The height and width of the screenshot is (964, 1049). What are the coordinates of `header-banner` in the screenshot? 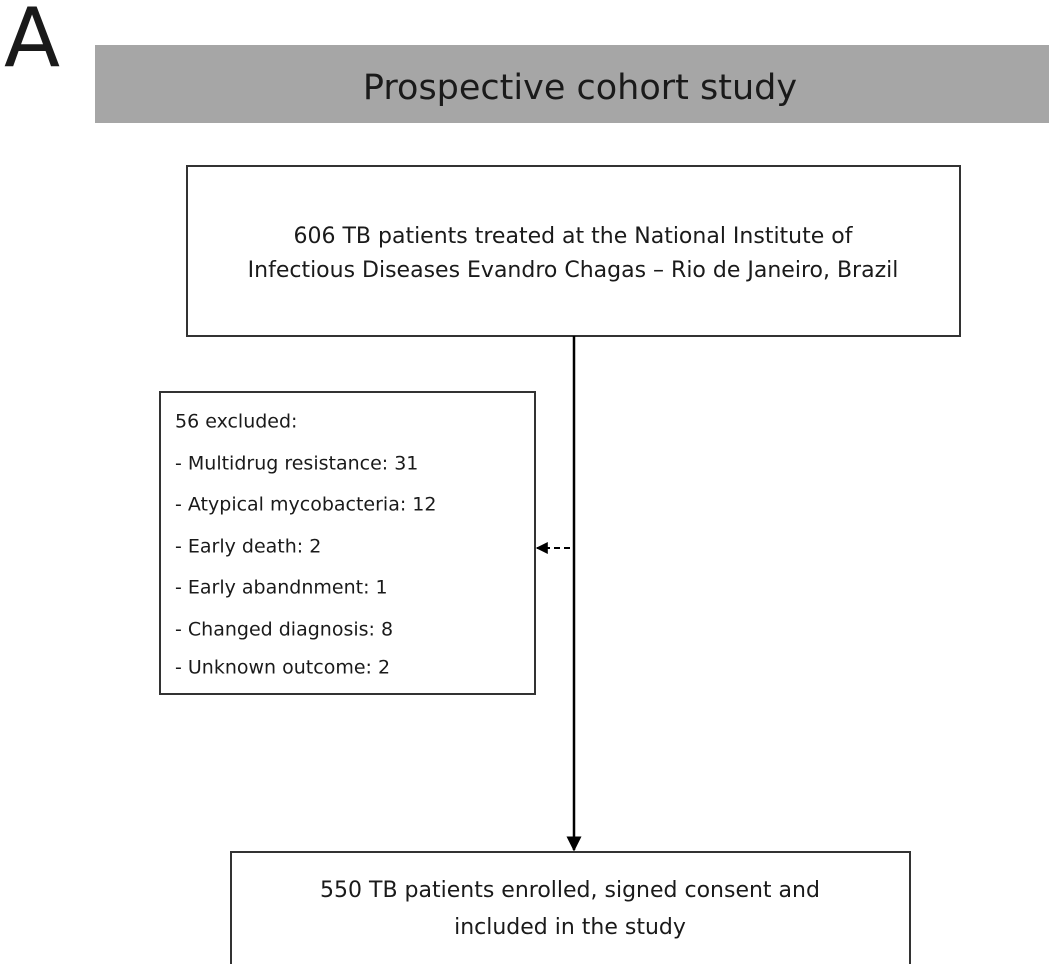 It's located at (572, 84).